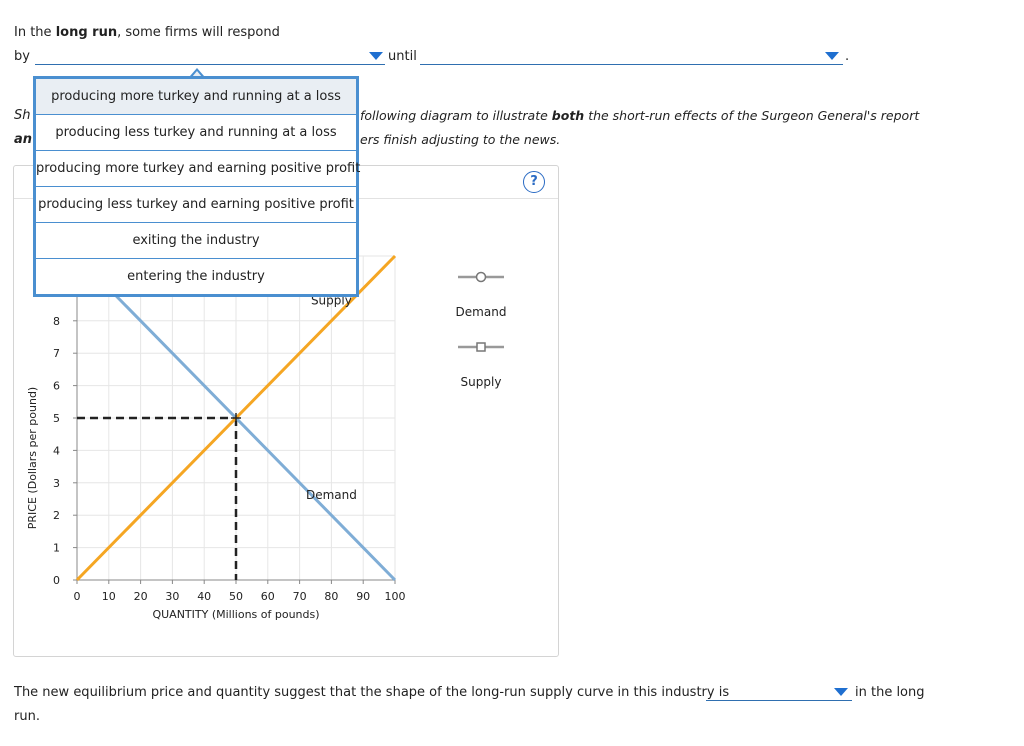 Image resolution: width=1024 pixels, height=746 pixels. Describe the element at coordinates (56, 515) in the screenshot. I see `y-tick-label: 2` at that location.